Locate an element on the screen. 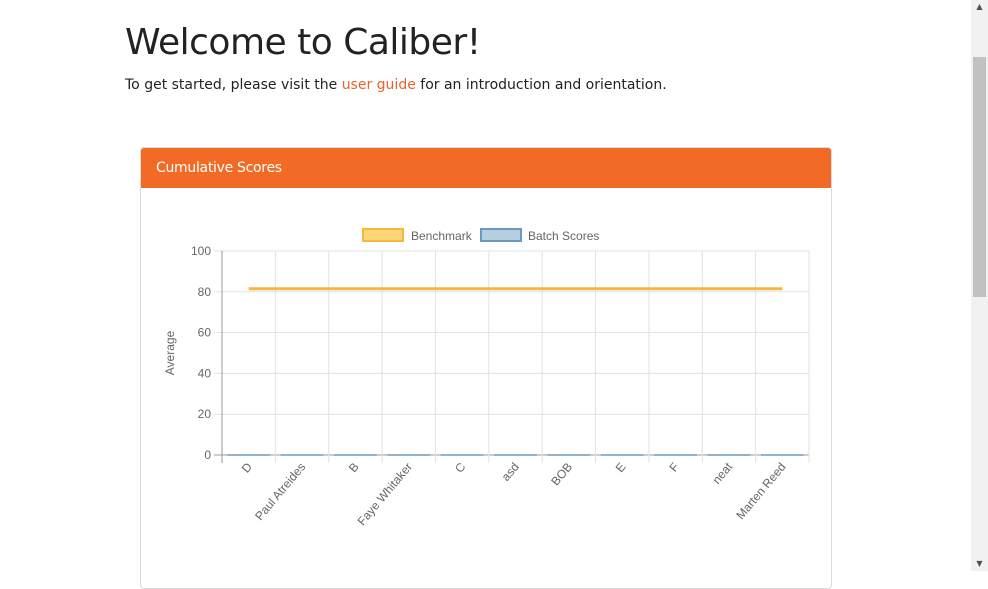 This screenshot has height=589, width=988. intro-text-before: To get started, please visit the is located at coordinates (233, 85).